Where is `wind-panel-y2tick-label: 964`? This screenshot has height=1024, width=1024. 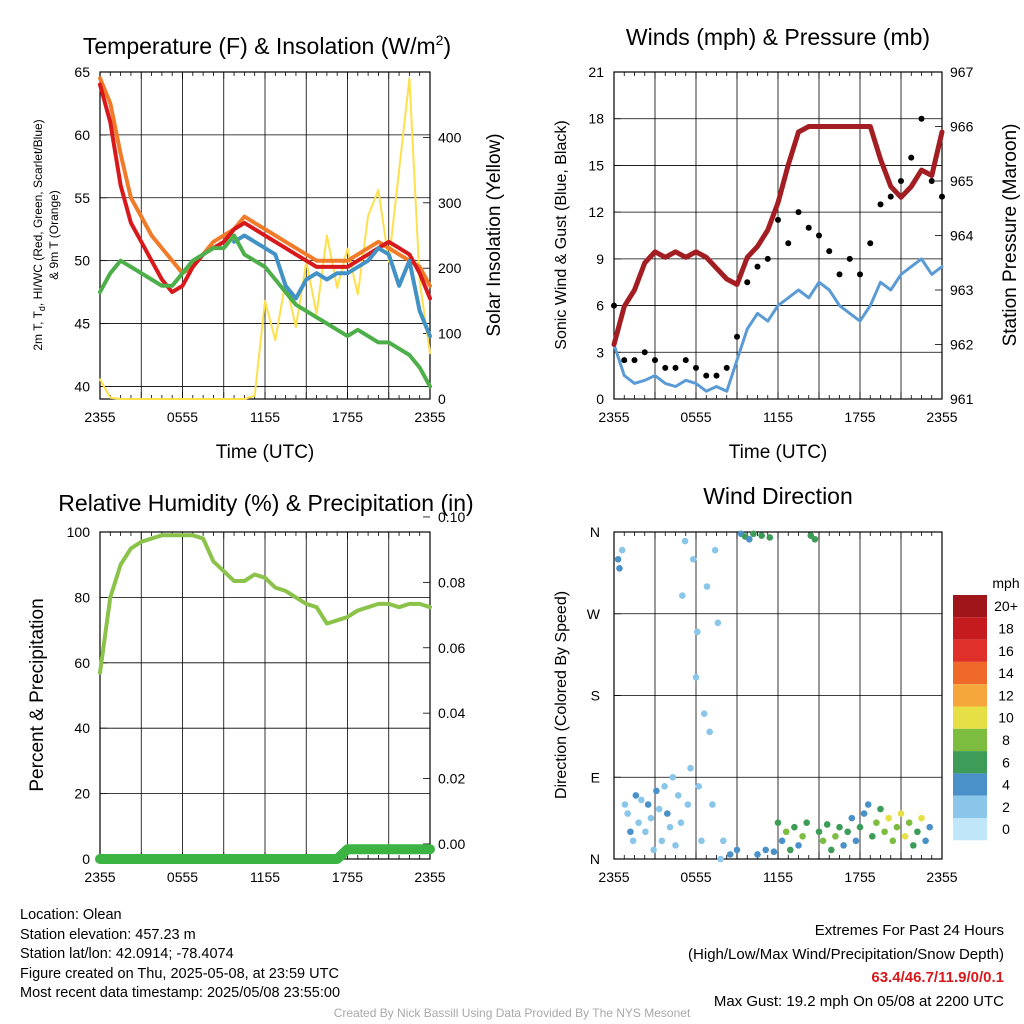 wind-panel-y2tick-label: 964 is located at coordinates (962, 236).